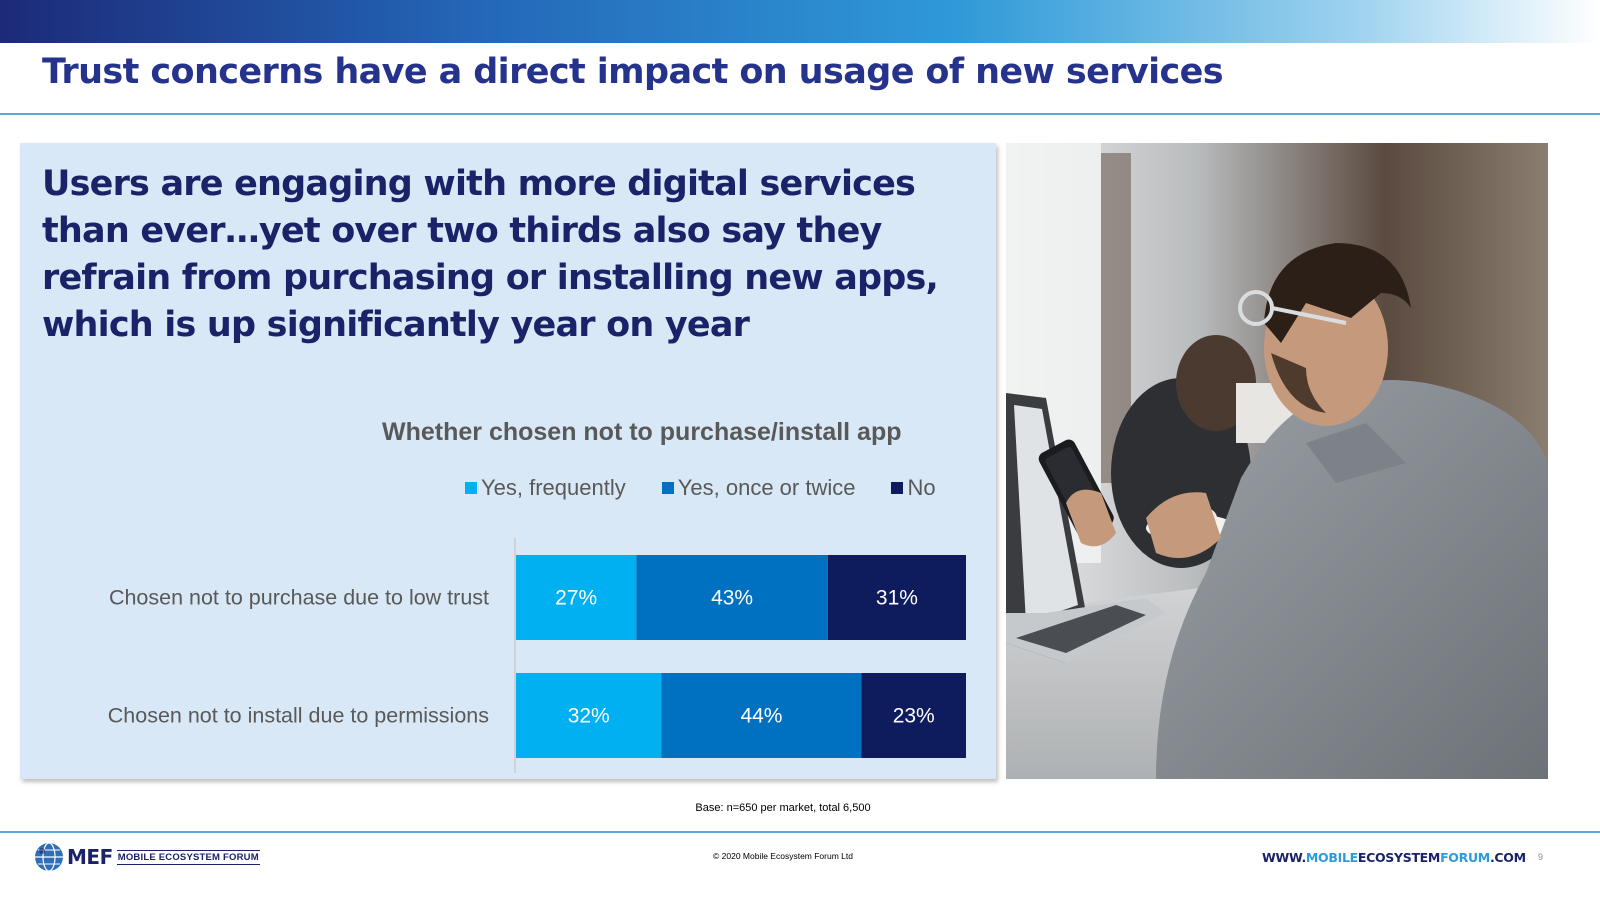  I want to click on logo-text: MEF, so click(90, 857).